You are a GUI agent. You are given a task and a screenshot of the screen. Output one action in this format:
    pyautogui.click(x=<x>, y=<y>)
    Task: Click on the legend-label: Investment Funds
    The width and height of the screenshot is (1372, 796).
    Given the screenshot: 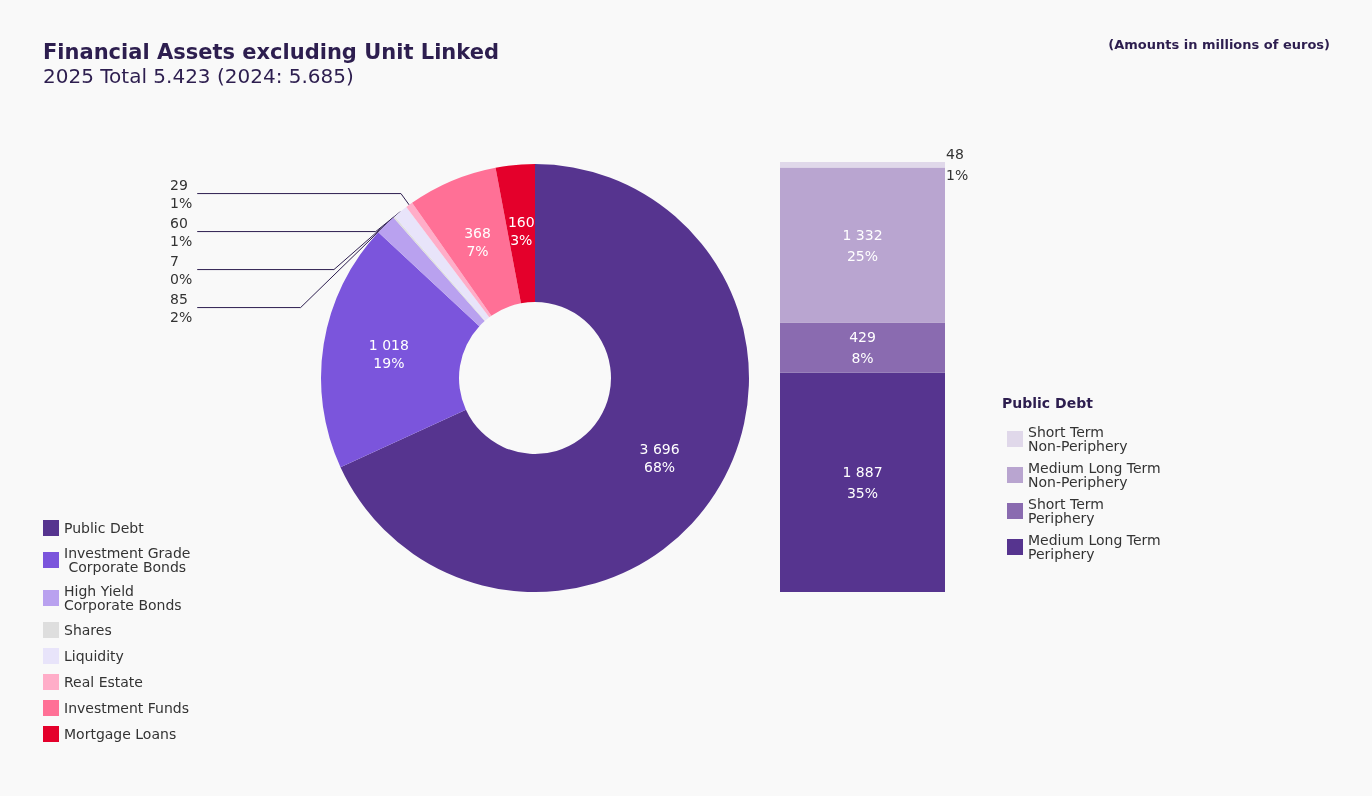 What is the action you would take?
    pyautogui.click(x=126, y=708)
    